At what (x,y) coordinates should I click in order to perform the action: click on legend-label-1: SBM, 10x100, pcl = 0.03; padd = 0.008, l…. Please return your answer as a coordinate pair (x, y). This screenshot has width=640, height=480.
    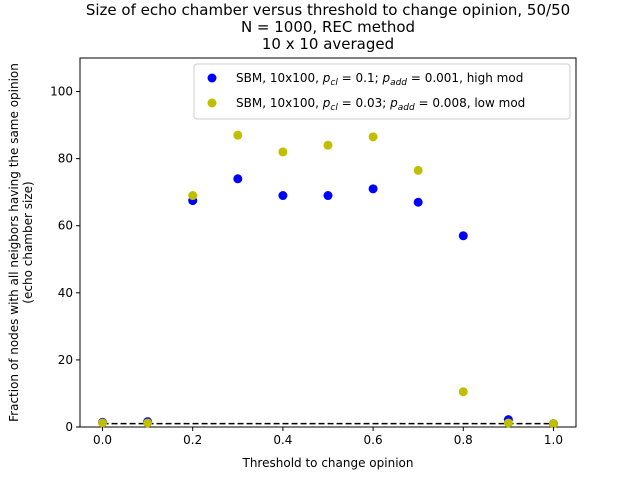
    Looking at the image, I should click on (380, 104).